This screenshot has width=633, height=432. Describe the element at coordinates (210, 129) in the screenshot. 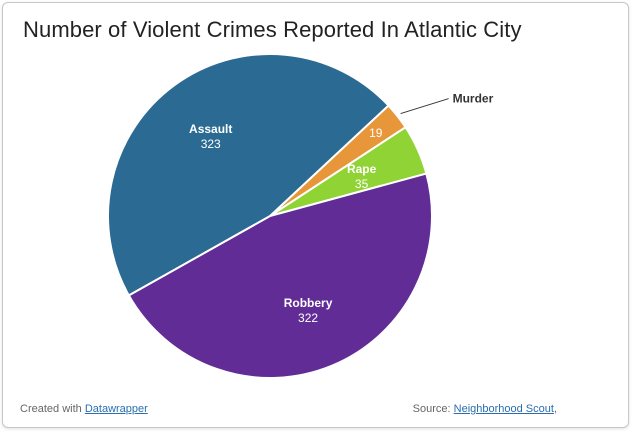

I see `slice-name-assault: Assault` at that location.